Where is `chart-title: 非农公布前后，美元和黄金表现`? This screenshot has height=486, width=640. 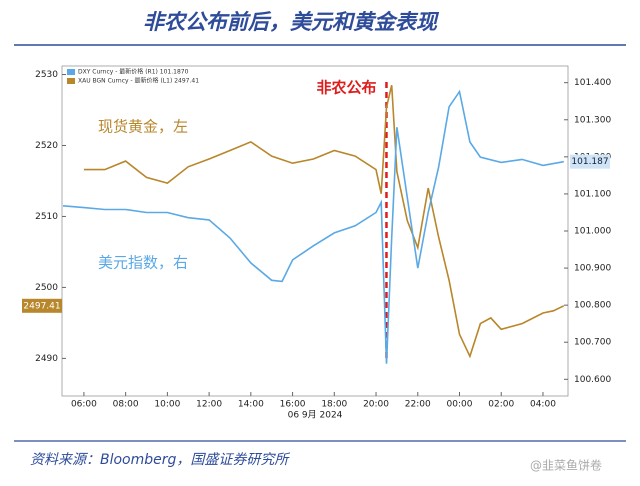
chart-title: 非农公布前后，美元和黄金表现 is located at coordinates (291, 22).